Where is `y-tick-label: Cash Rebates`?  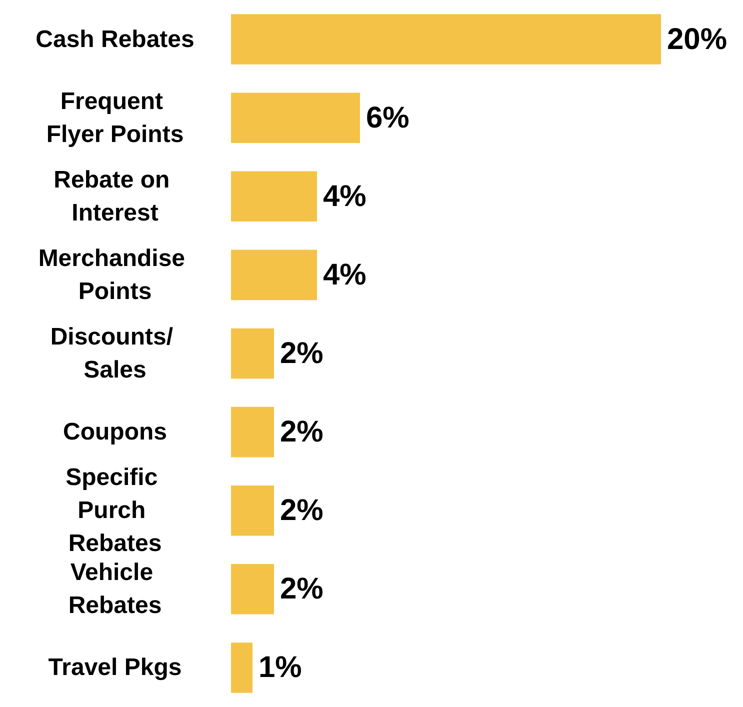 y-tick-label: Cash Rebates is located at coordinates (115, 39).